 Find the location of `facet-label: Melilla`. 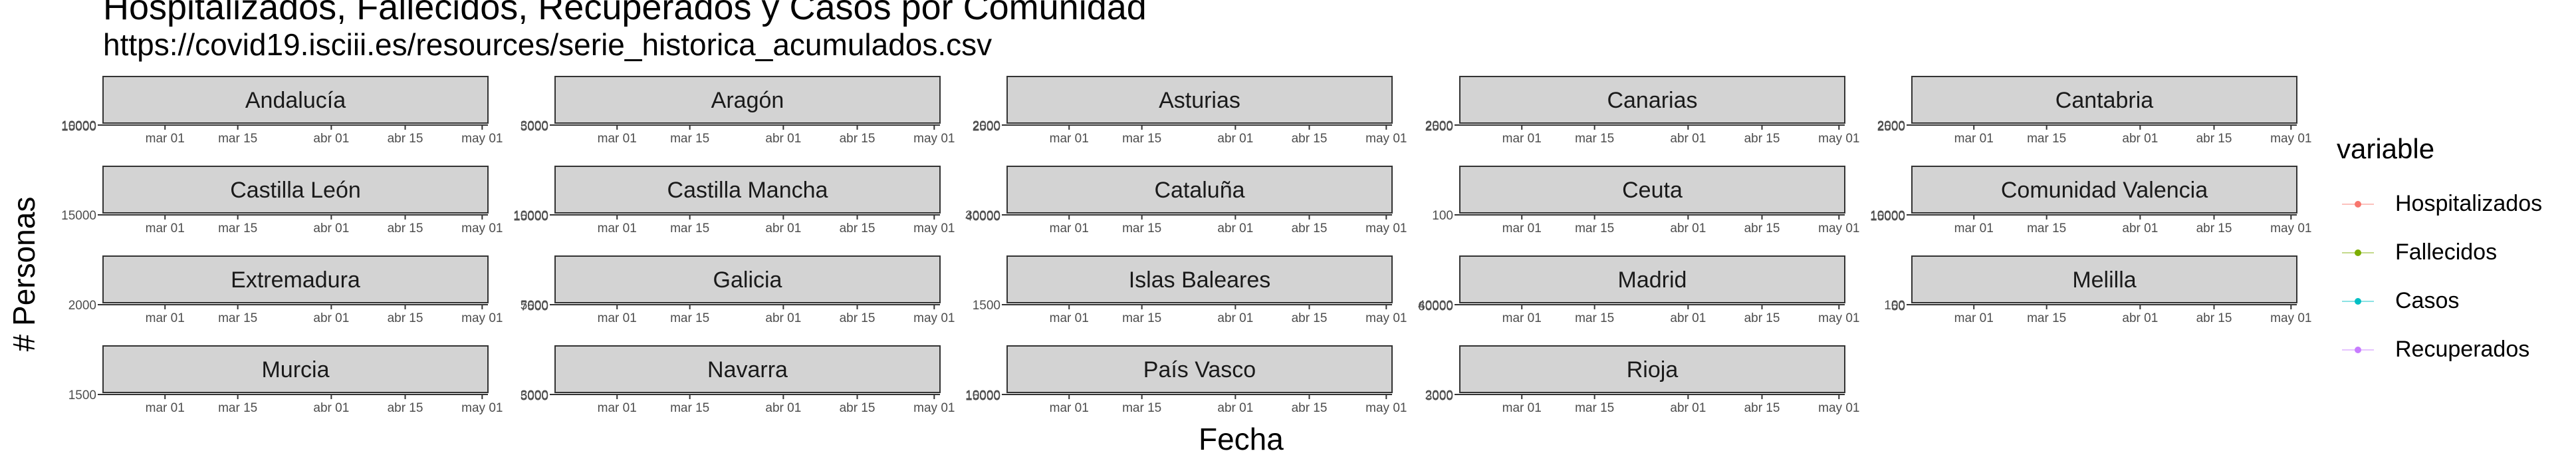

facet-label: Melilla is located at coordinates (2104, 280).